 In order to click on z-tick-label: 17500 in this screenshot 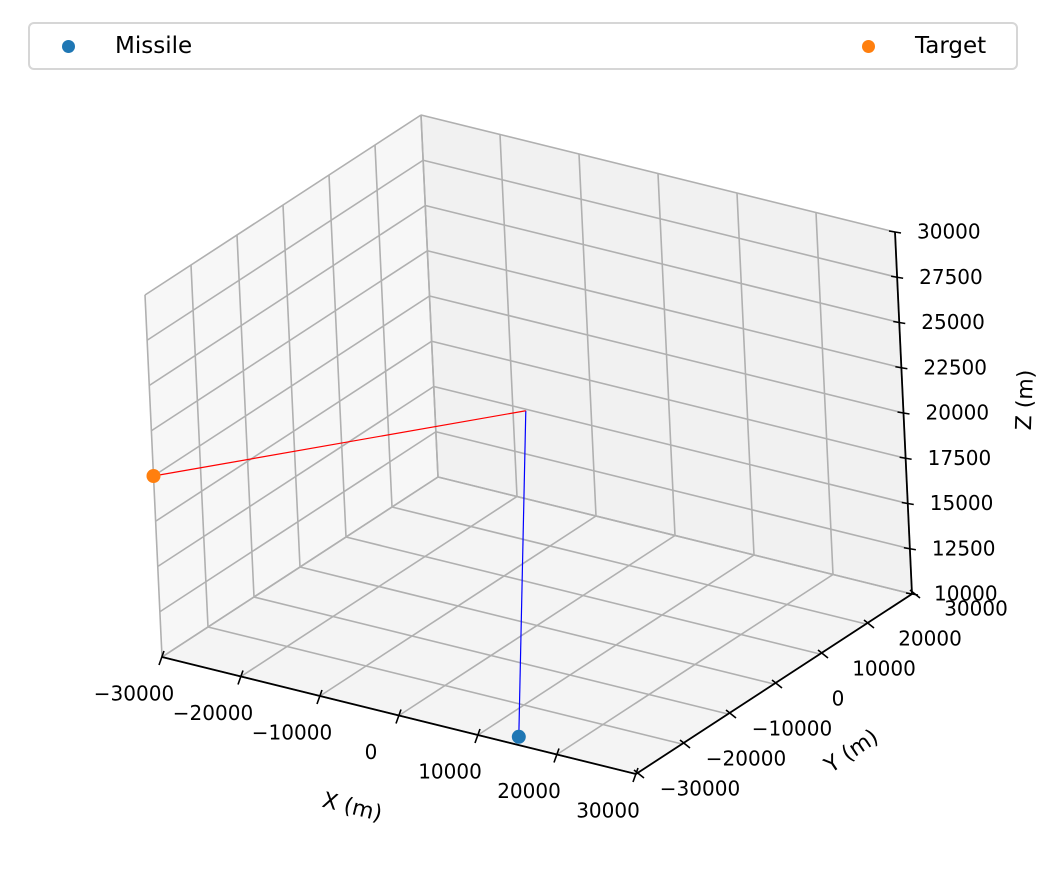, I will do `click(960, 458)`.